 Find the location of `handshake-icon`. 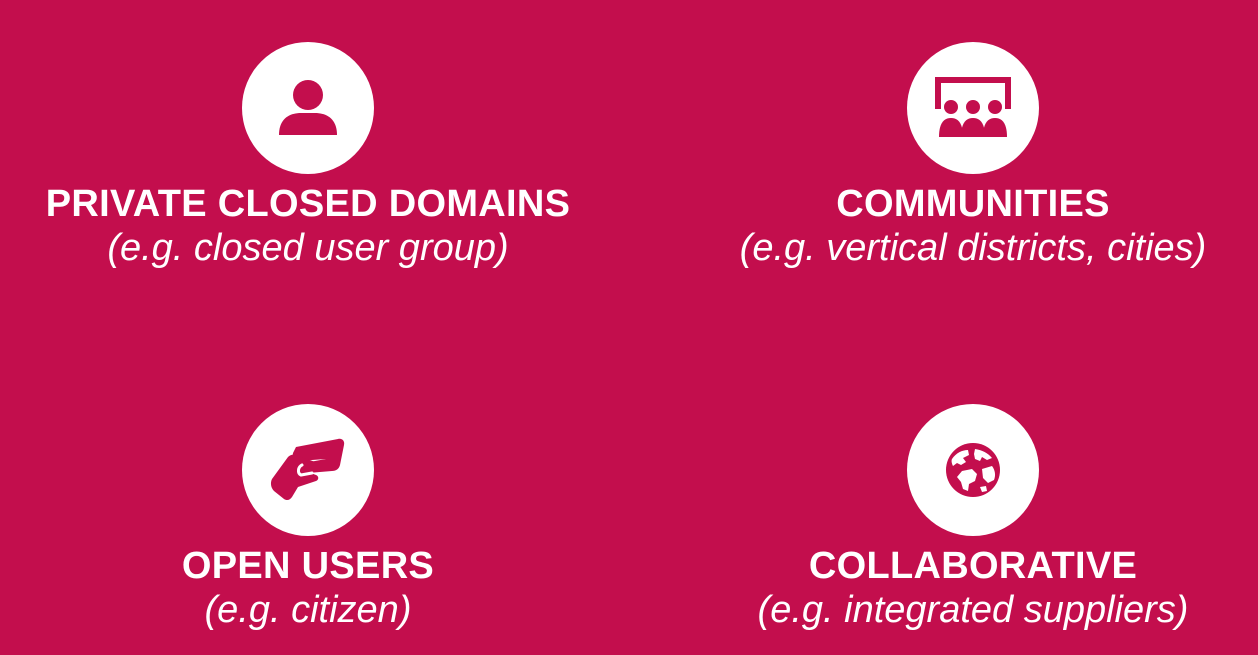

handshake-icon is located at coordinates (307, 469).